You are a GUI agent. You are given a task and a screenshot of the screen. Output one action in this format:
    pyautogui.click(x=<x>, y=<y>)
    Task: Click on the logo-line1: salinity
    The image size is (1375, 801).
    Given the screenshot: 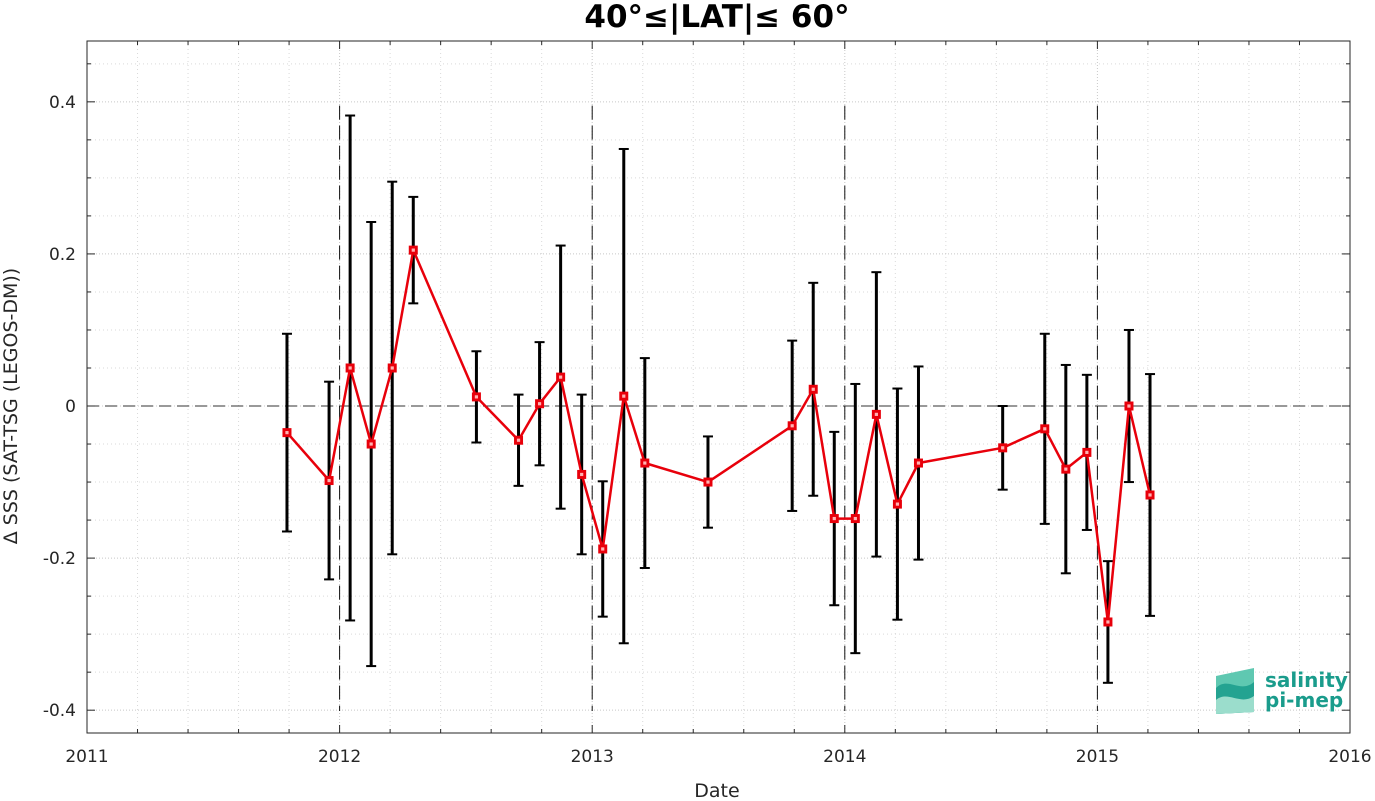 What is the action you would take?
    pyautogui.click(x=1306, y=680)
    